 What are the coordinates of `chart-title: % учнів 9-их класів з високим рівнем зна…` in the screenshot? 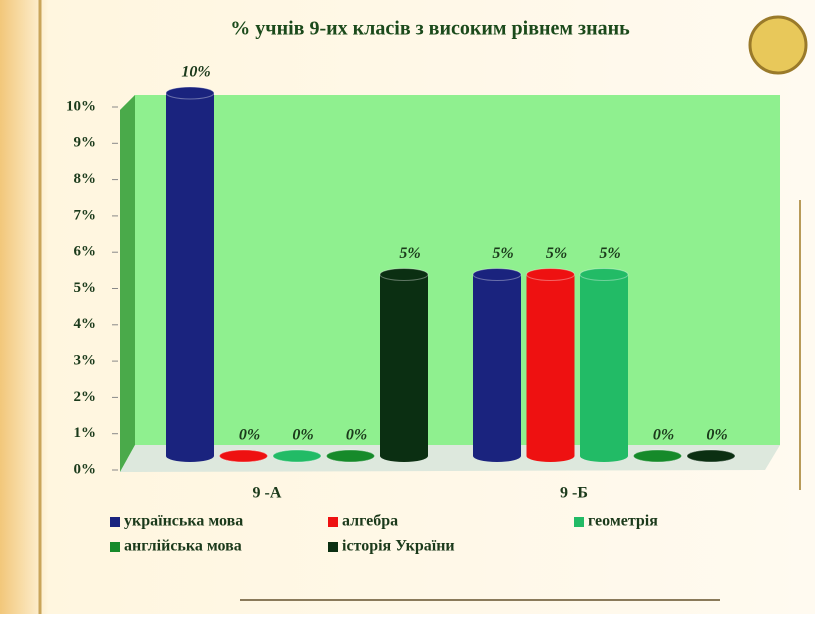 It's located at (430, 29).